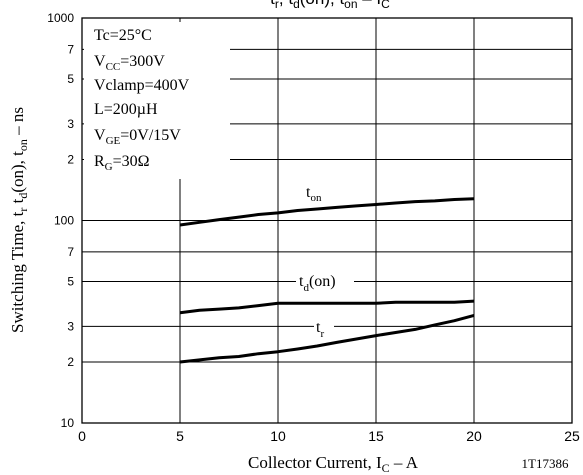  I want to click on series-label-tr: tr, so click(320, 329).